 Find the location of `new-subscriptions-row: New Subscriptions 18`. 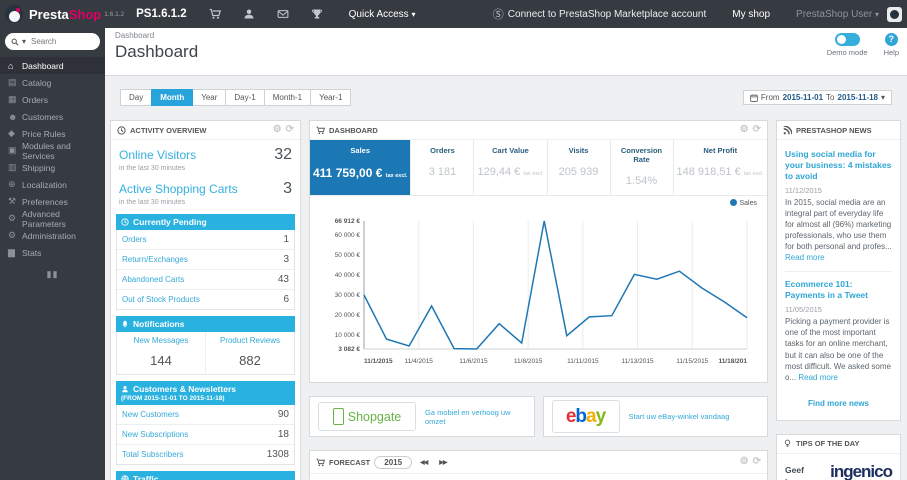

new-subscriptions-row: New Subscriptions 18 is located at coordinates (205, 435).